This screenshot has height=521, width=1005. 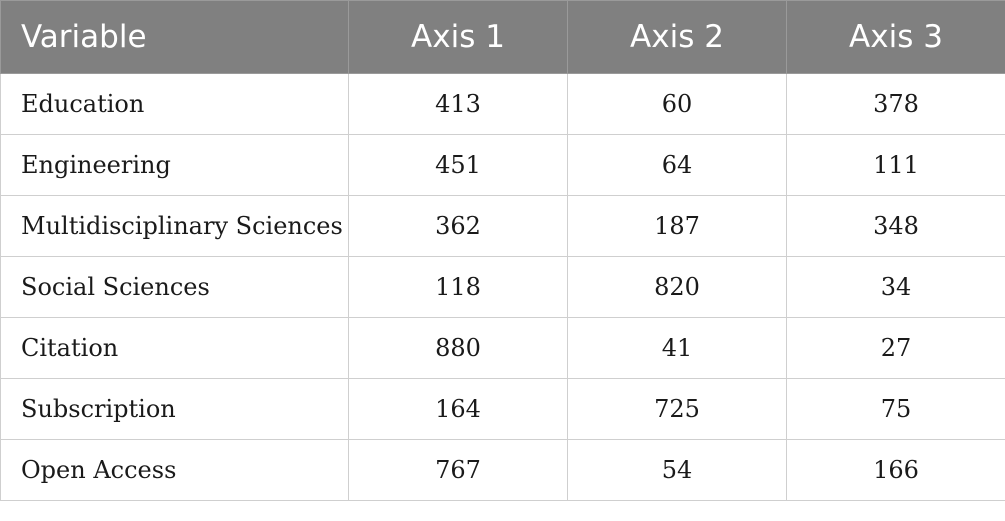 What do you see at coordinates (174, 37) in the screenshot?
I see `header-cell: Variable` at bounding box center [174, 37].